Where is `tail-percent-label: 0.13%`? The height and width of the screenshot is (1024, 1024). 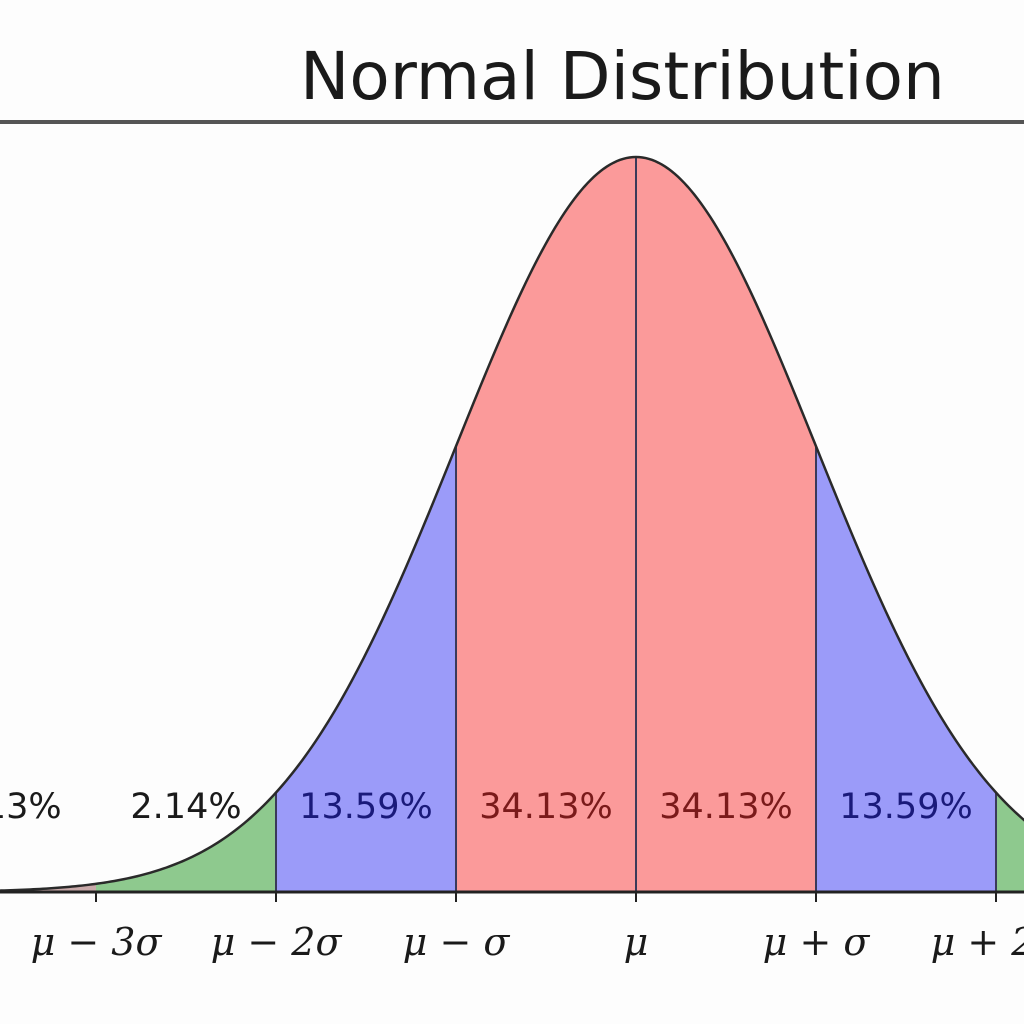
tail-percent-label: 0.13% is located at coordinates (31, 807).